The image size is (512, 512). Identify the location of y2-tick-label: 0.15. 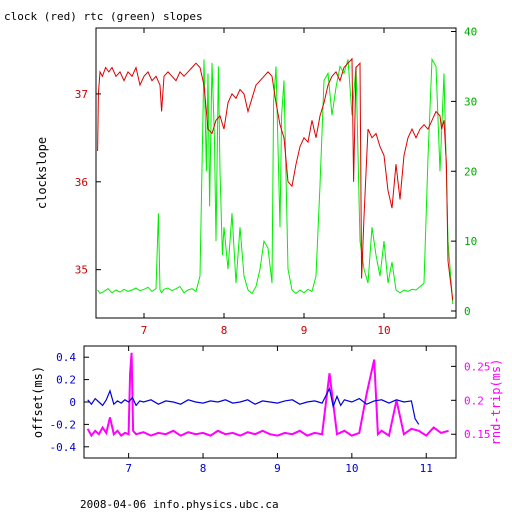
(477, 434).